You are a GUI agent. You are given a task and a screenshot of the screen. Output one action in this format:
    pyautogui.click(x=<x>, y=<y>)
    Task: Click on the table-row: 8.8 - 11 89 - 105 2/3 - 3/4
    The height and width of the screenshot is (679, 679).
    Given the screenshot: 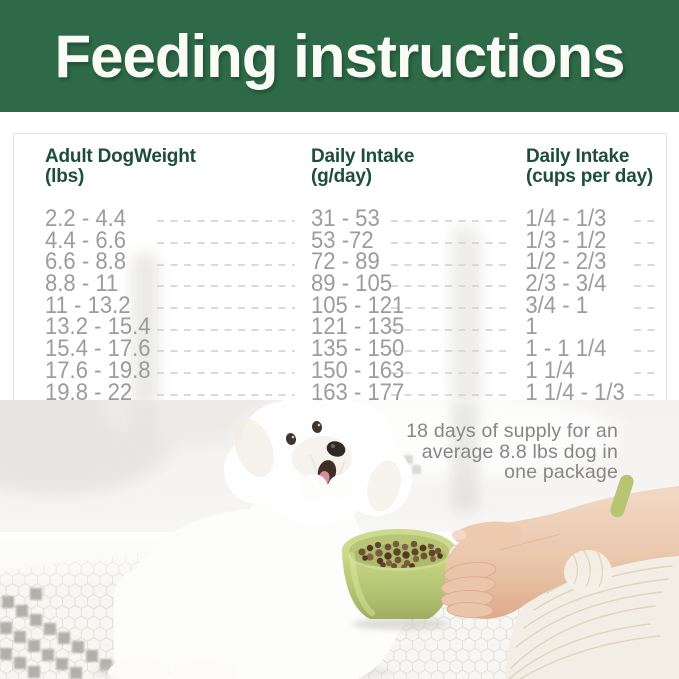 What is the action you would take?
    pyautogui.click(x=340, y=284)
    